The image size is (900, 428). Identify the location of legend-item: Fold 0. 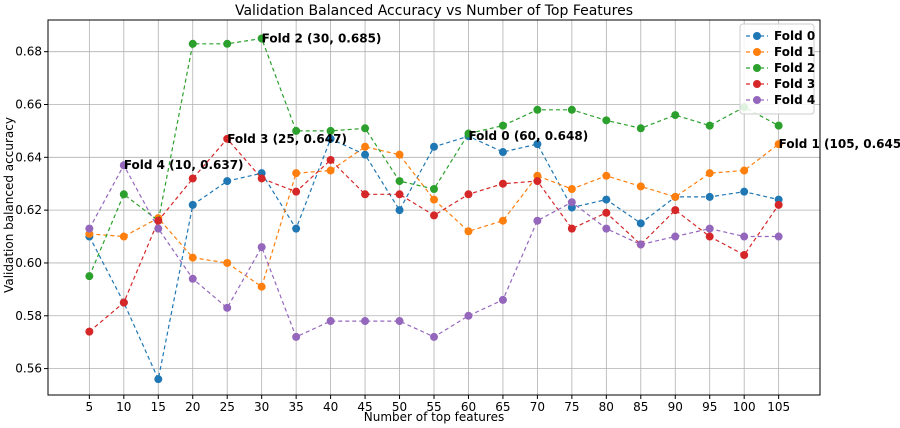
(780, 36).